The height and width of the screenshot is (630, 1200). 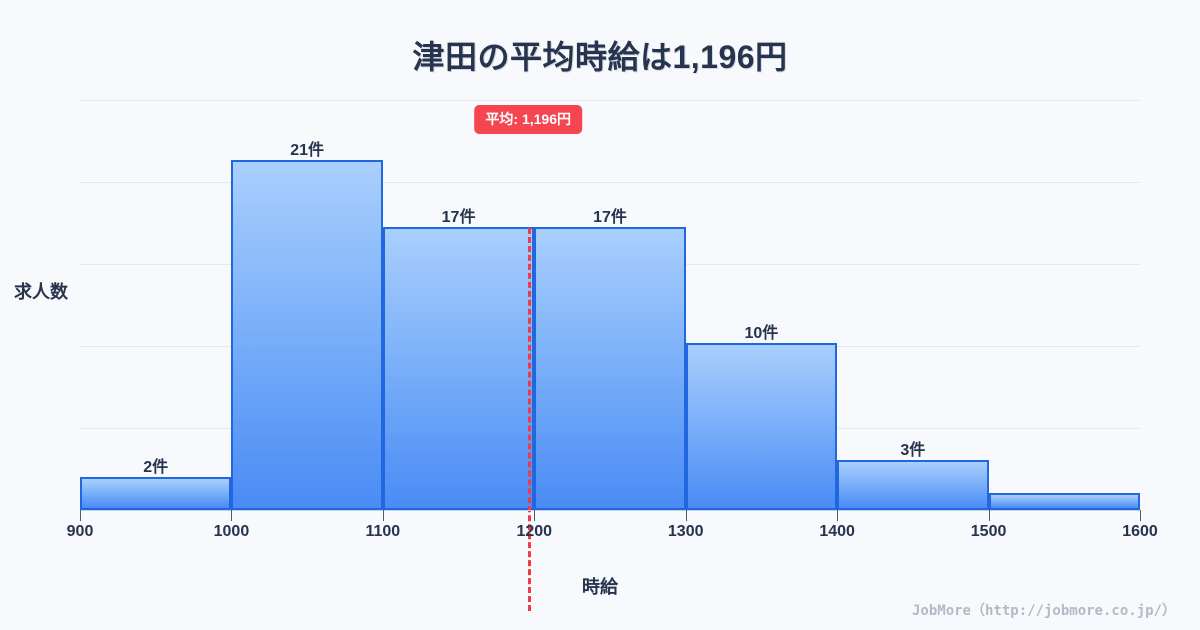 What do you see at coordinates (600, 587) in the screenshot?
I see `x-axis-title: 時給` at bounding box center [600, 587].